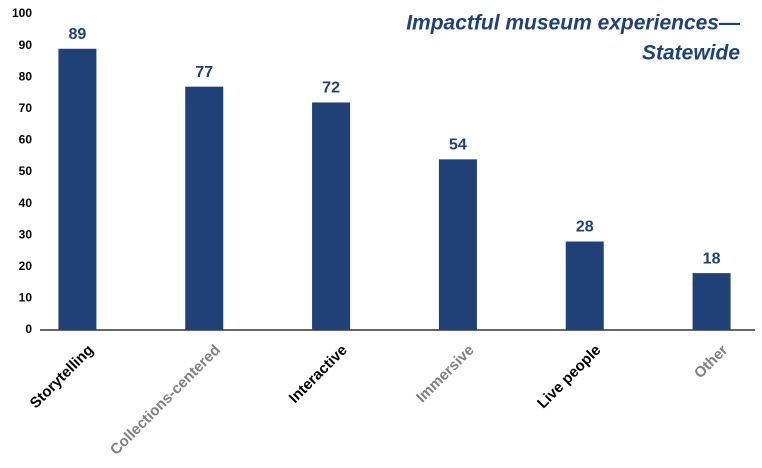 Image resolution: width=762 pixels, height=468 pixels. Describe the element at coordinates (26, 171) in the screenshot. I see `y-tick-label: 50` at that location.